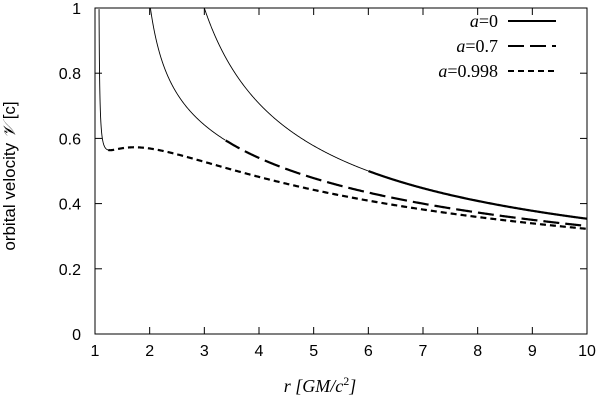 This screenshot has height=400, width=601. I want to click on series-1-unstable-curve, so click(187, 74).